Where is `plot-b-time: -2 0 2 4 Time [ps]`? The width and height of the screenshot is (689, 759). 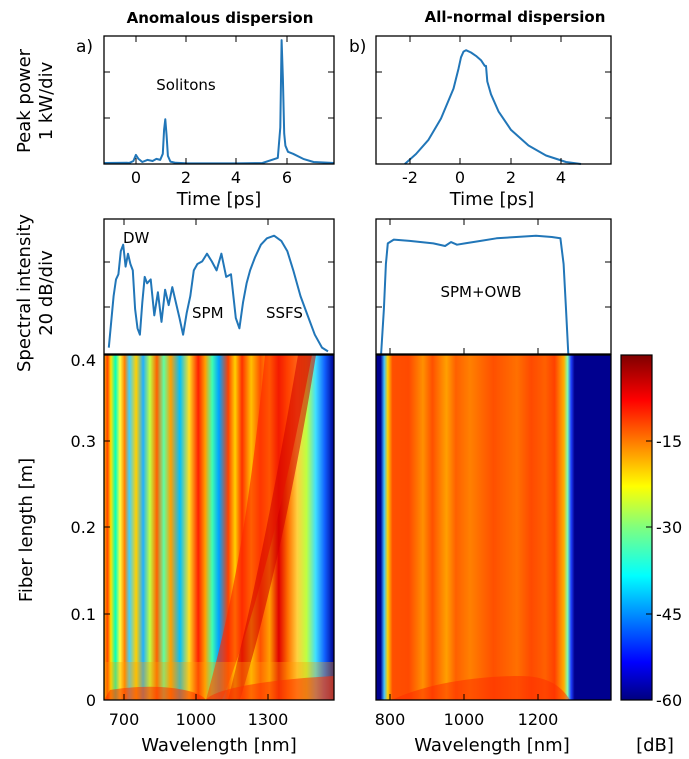
plot-b-time: -2 0 2 4 Time [ps] is located at coordinates (493, 123).